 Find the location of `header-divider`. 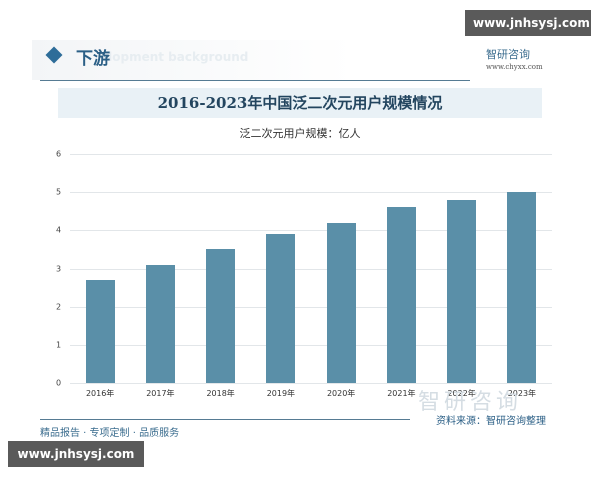

header-divider is located at coordinates (255, 80).